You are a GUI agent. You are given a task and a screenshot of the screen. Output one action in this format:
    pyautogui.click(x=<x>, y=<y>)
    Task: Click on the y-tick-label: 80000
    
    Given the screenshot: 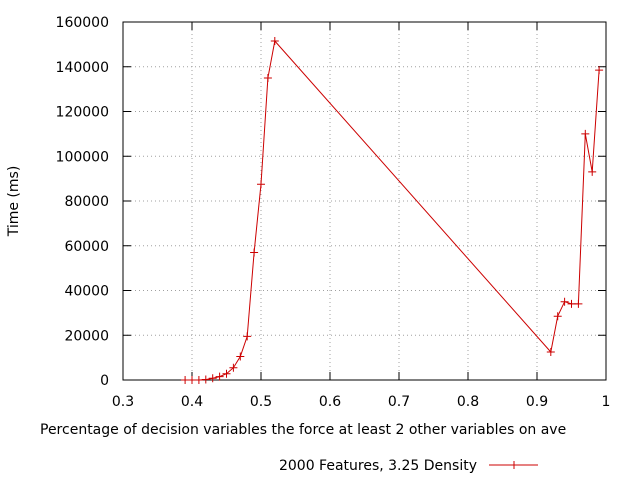 What is the action you would take?
    pyautogui.click(x=86, y=202)
    